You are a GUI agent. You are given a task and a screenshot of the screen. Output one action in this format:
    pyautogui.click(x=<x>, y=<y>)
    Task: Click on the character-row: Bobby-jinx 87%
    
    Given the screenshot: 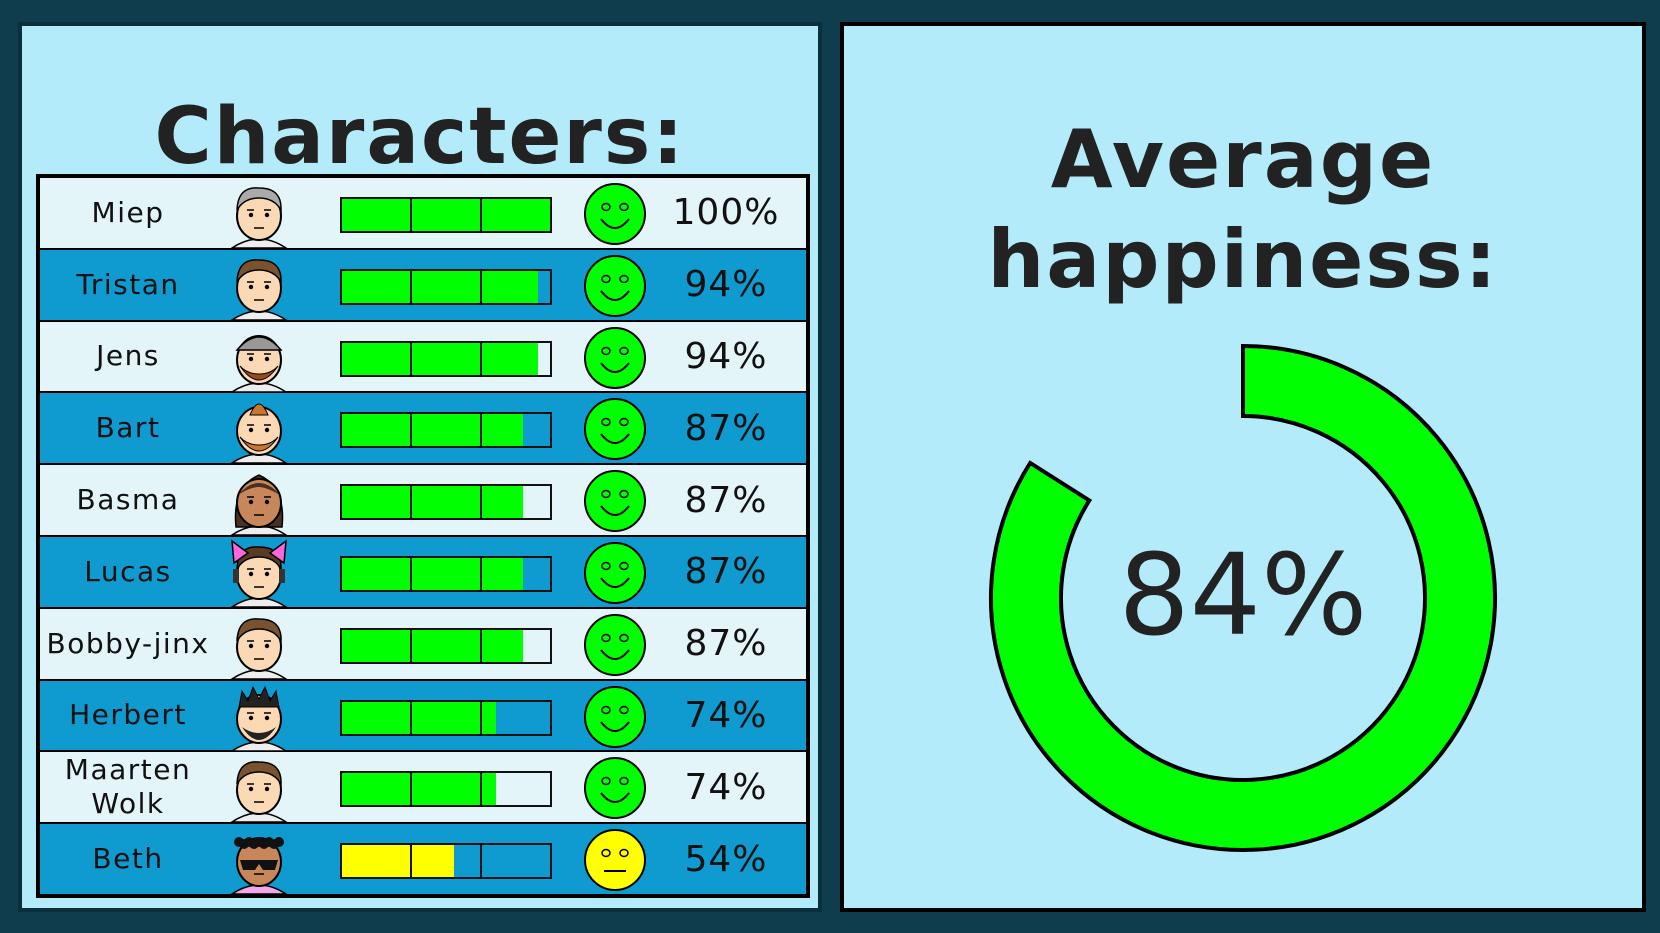 What is the action you would take?
    pyautogui.click(x=423, y=644)
    